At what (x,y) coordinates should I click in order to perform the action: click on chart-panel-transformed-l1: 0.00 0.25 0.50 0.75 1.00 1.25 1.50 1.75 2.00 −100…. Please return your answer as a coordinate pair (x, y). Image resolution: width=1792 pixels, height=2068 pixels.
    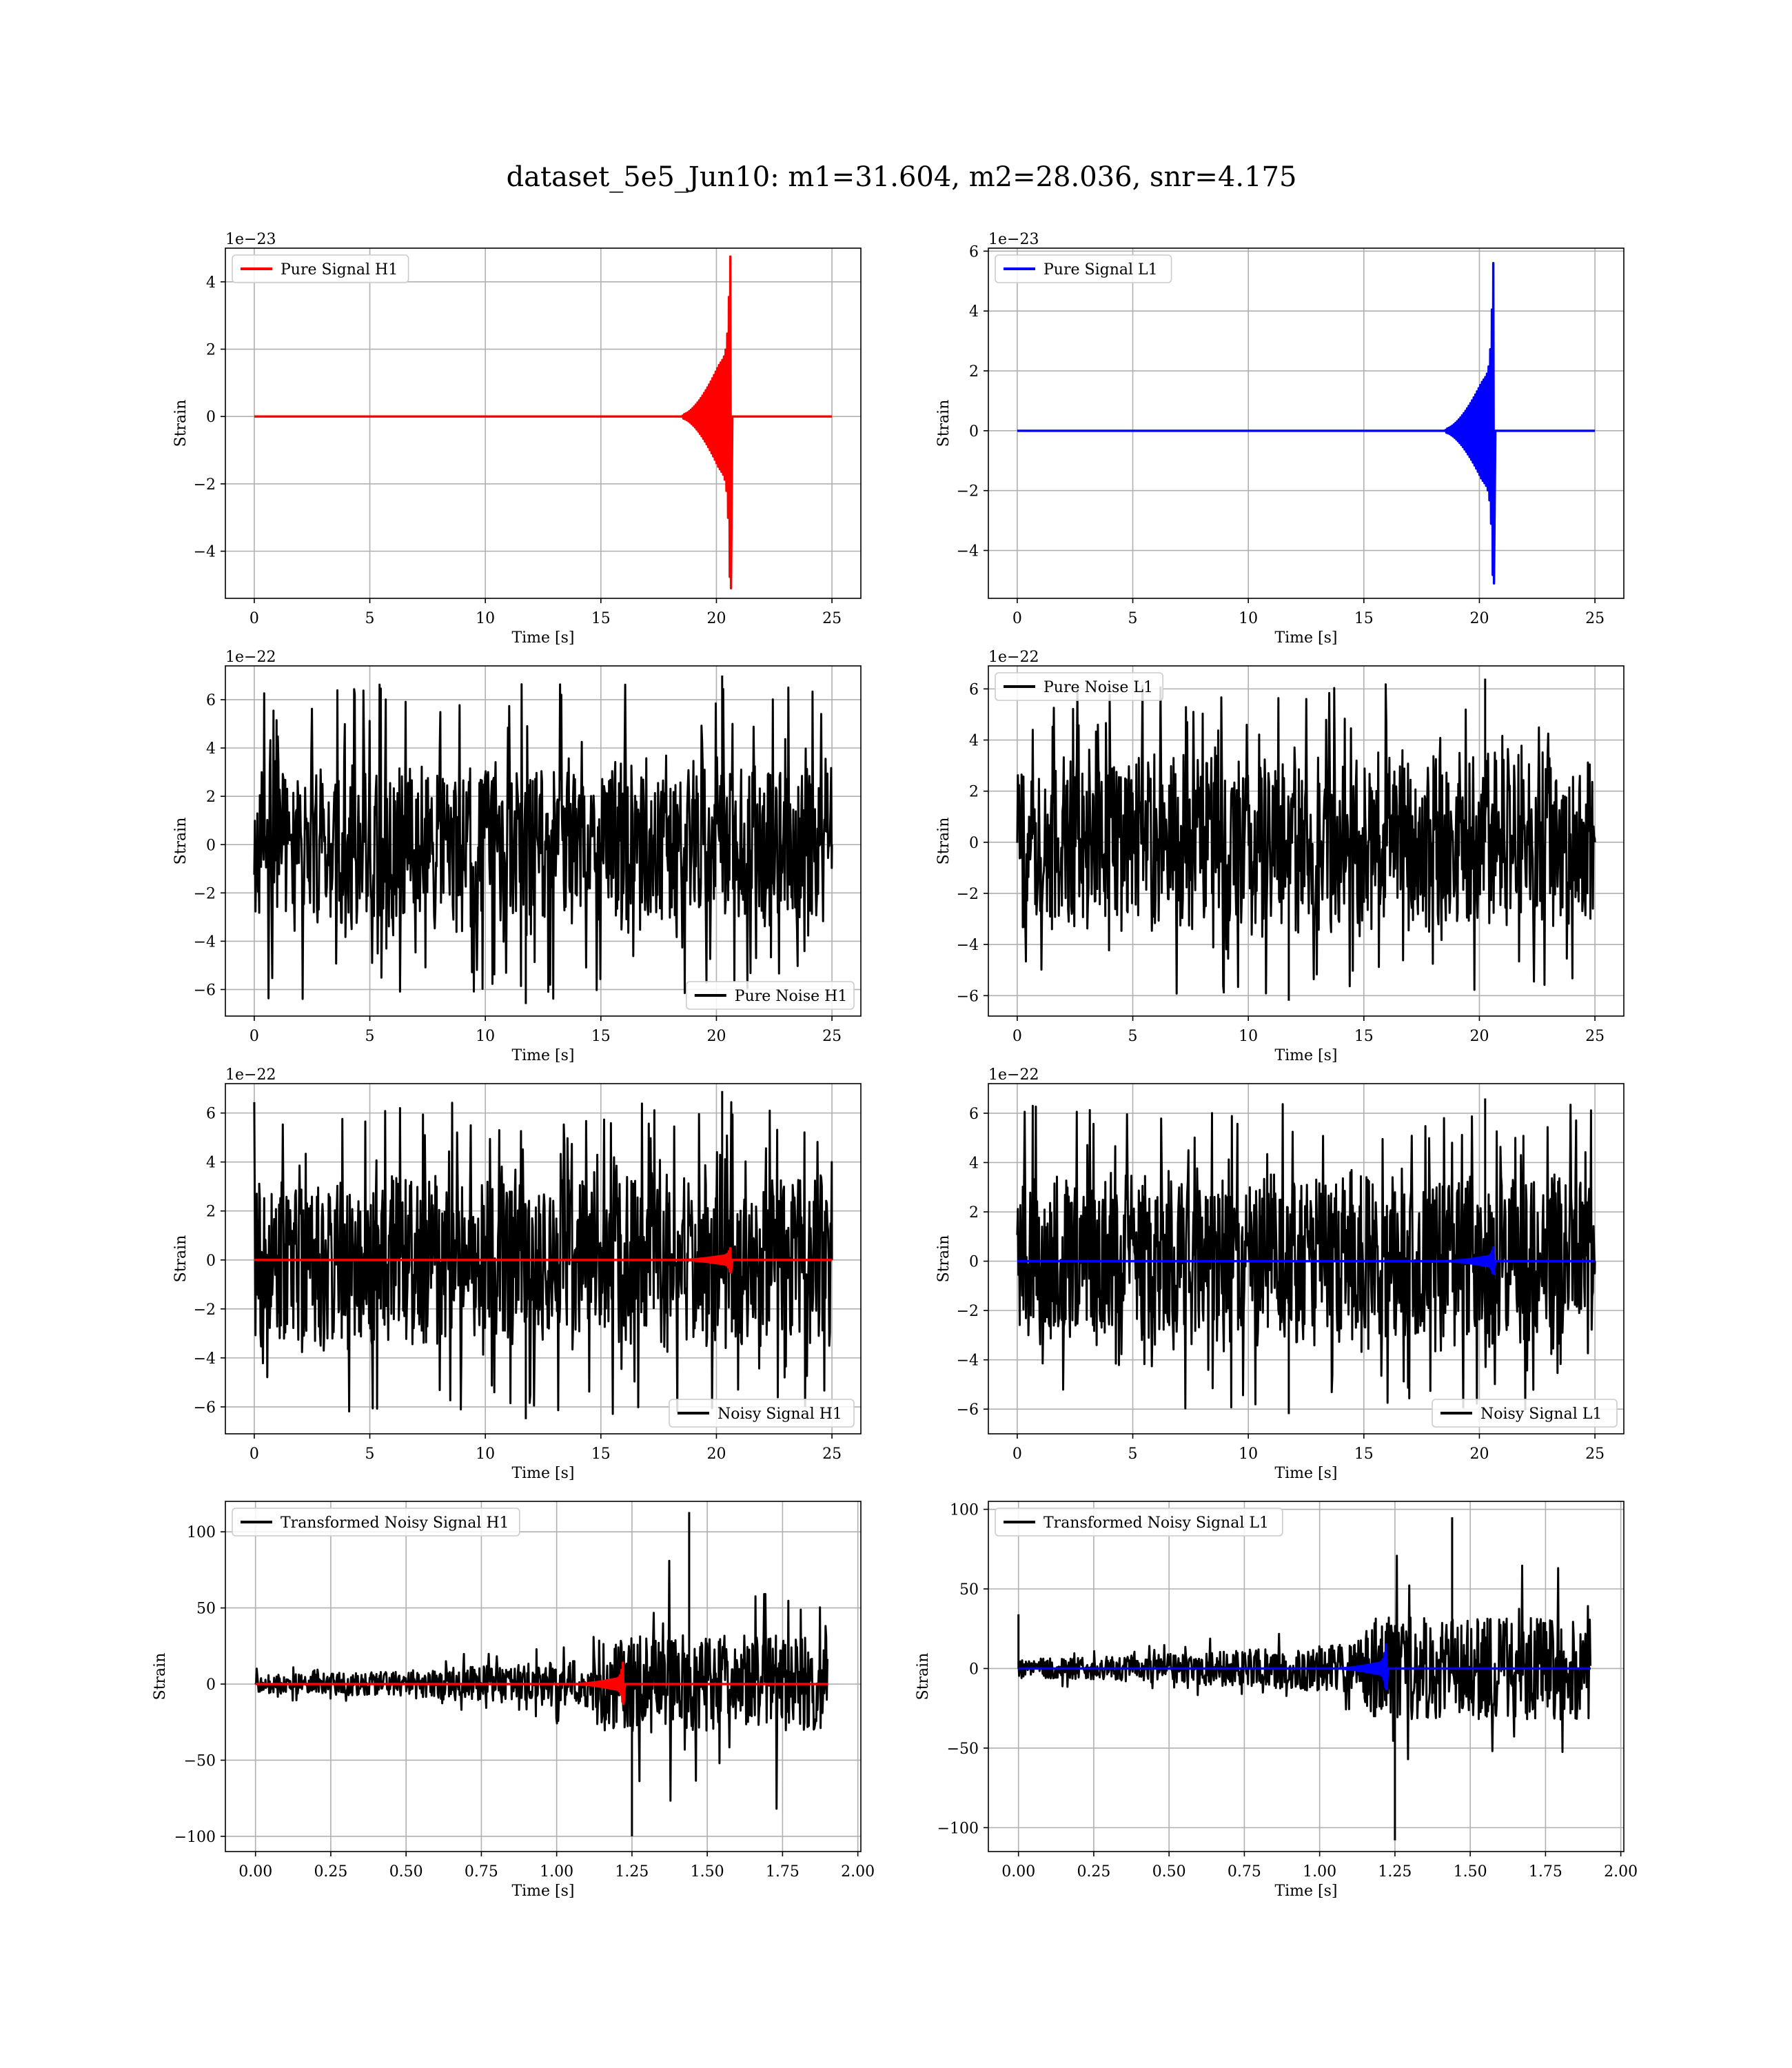
    Looking at the image, I should click on (1276, 1700).